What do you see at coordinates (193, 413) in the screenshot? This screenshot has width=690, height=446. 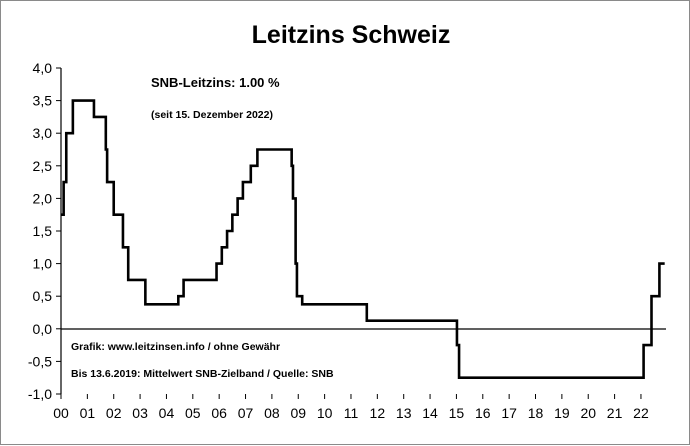 I see `x-tick-label: 05` at bounding box center [193, 413].